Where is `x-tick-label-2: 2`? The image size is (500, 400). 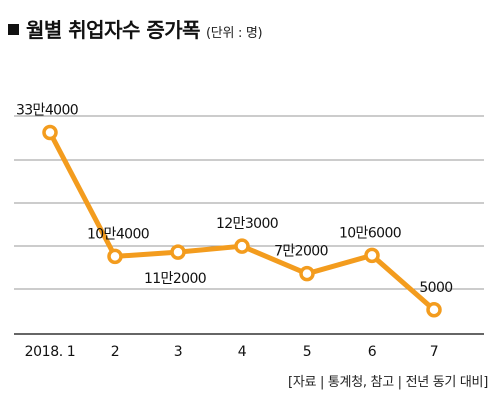 x-tick-label-2: 2 is located at coordinates (115, 352).